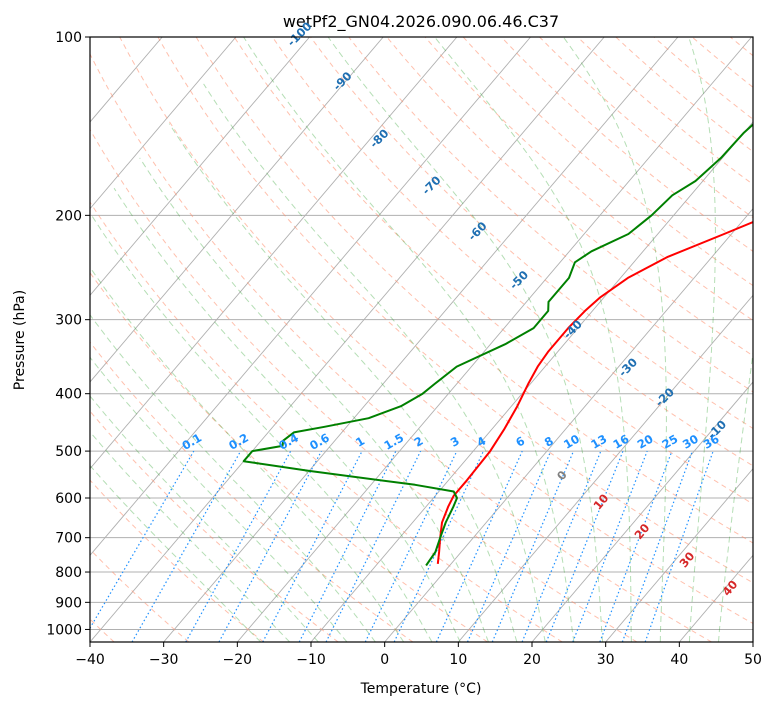 The height and width of the screenshot is (708, 775). I want to click on x-tick-label: 20, so click(532, 660).